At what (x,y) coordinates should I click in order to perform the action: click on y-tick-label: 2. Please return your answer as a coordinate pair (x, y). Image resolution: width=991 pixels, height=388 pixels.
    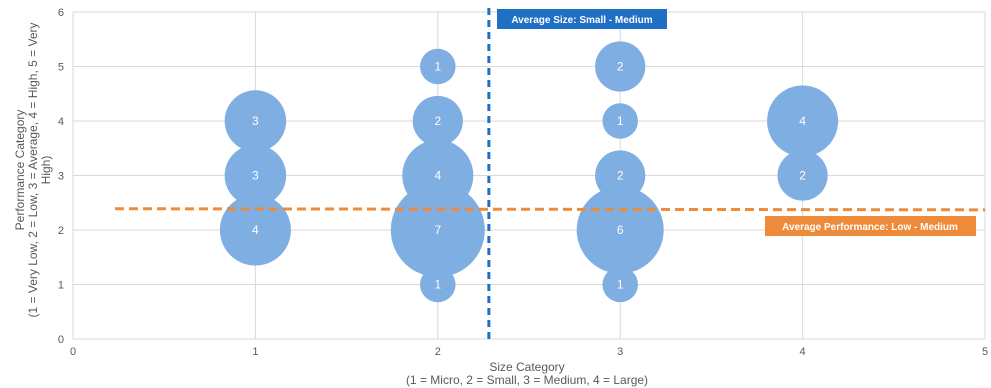
    Looking at the image, I should click on (61, 231).